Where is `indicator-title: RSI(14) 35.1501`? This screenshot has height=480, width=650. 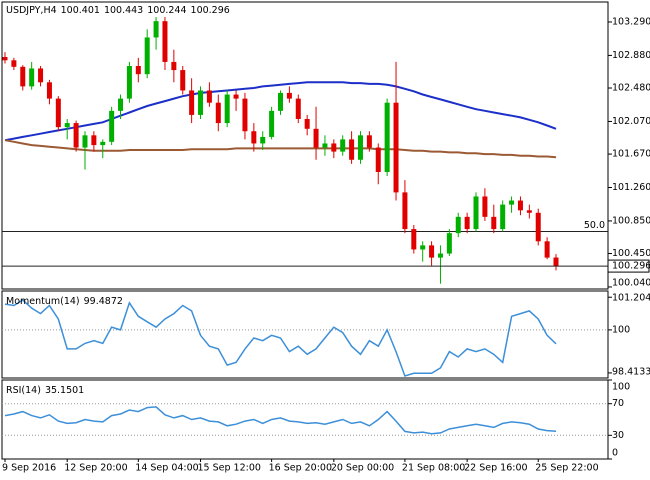 indicator-title: RSI(14) 35.1501 is located at coordinates (45, 390).